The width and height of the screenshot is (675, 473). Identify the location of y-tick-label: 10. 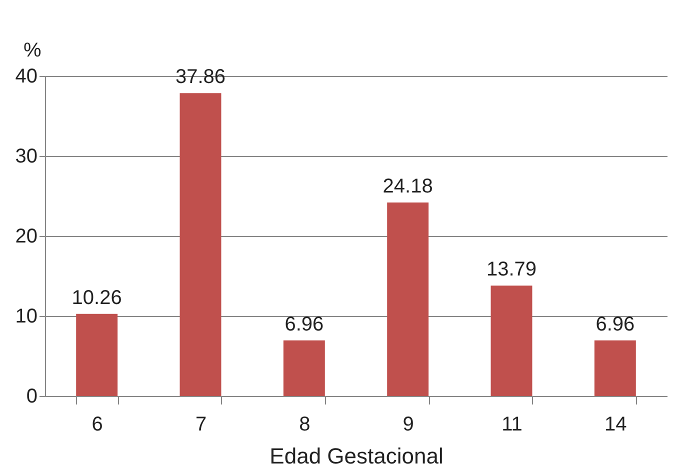
(26, 317).